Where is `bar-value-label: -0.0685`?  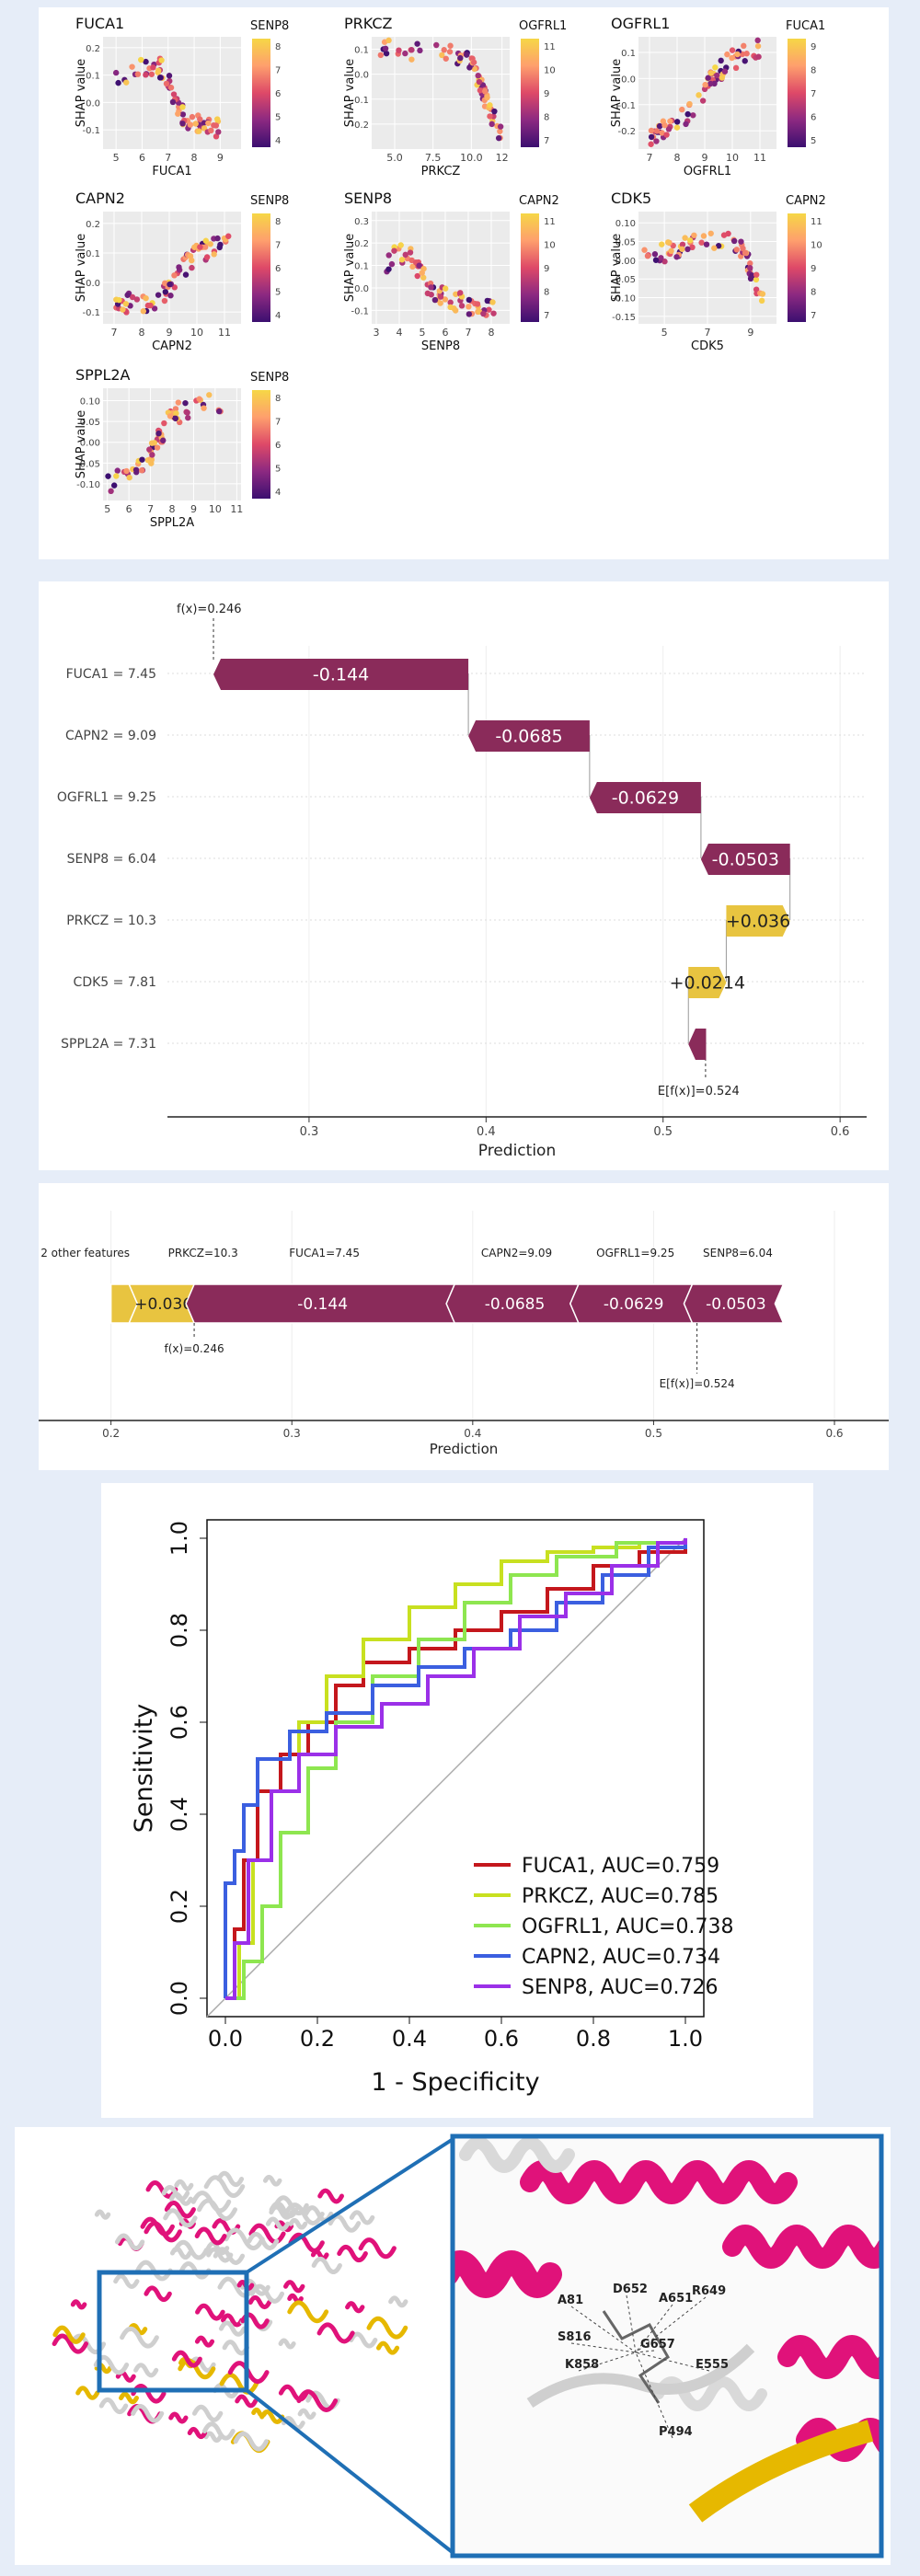 bar-value-label: -0.0685 is located at coordinates (528, 737).